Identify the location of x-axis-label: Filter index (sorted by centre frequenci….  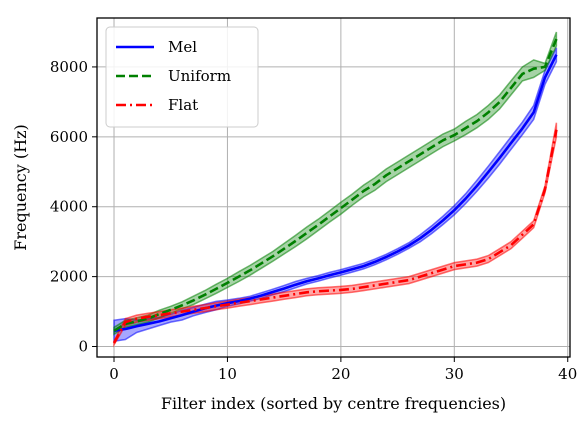
(333, 403).